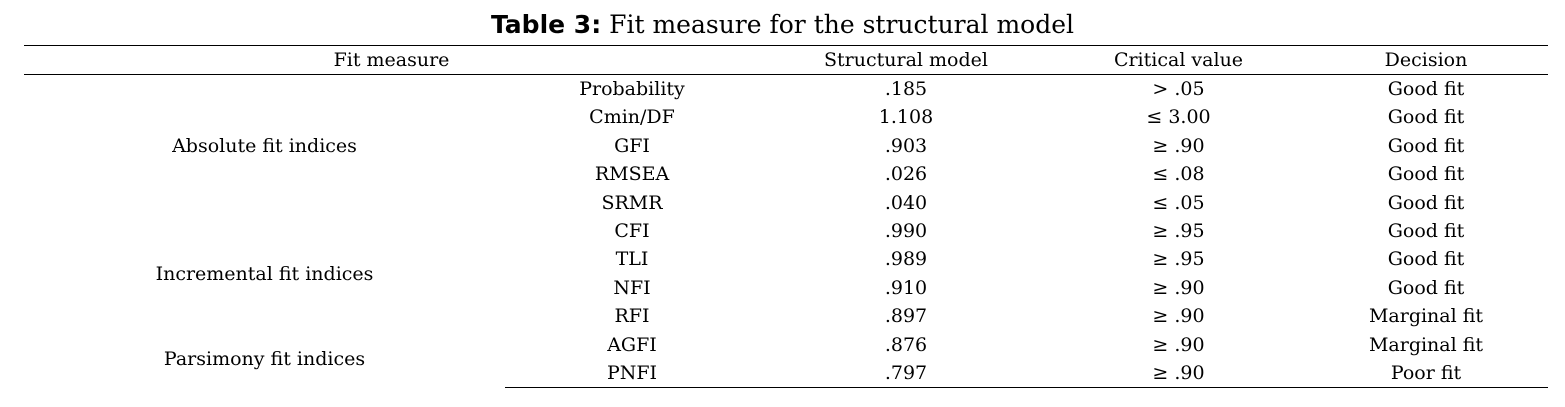  What do you see at coordinates (786, 203) in the screenshot?
I see `table-row: SRMR .040 ≤ .05 Good fit` at bounding box center [786, 203].